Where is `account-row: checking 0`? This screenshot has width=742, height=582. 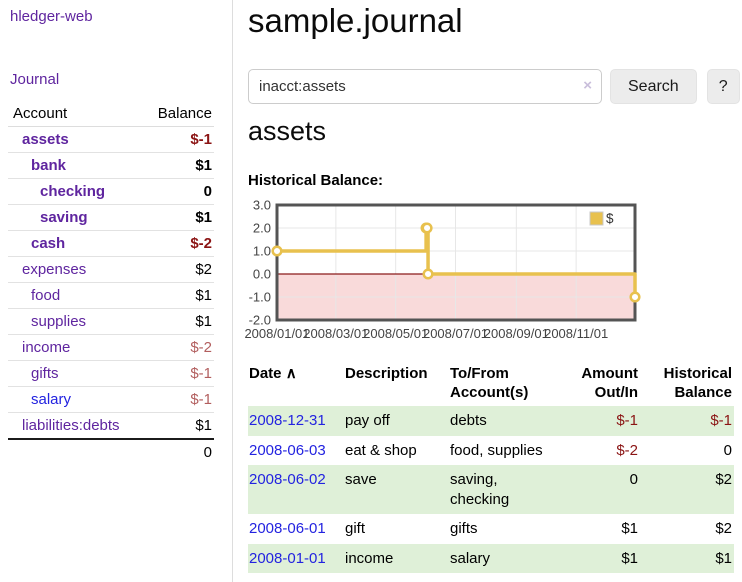
account-row: checking 0 is located at coordinates (111, 191).